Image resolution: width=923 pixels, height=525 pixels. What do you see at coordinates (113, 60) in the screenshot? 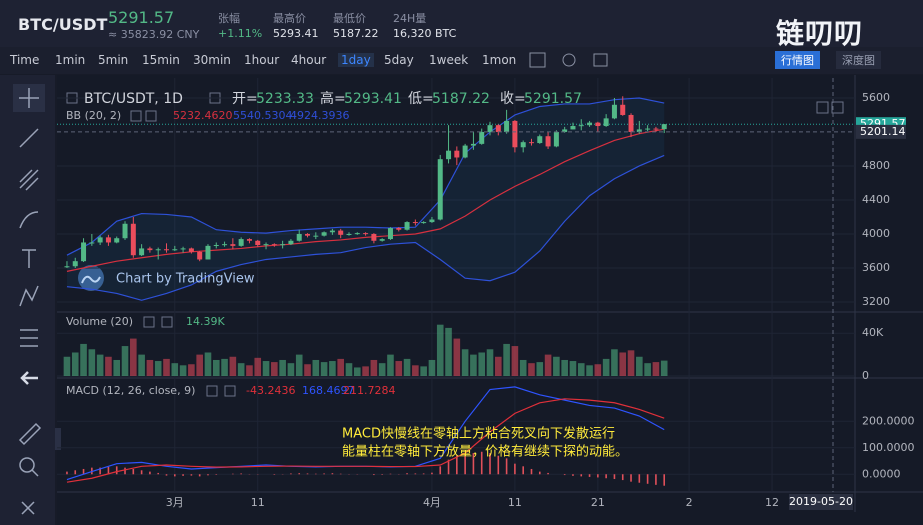
I see `interval: 5min` at bounding box center [113, 60].